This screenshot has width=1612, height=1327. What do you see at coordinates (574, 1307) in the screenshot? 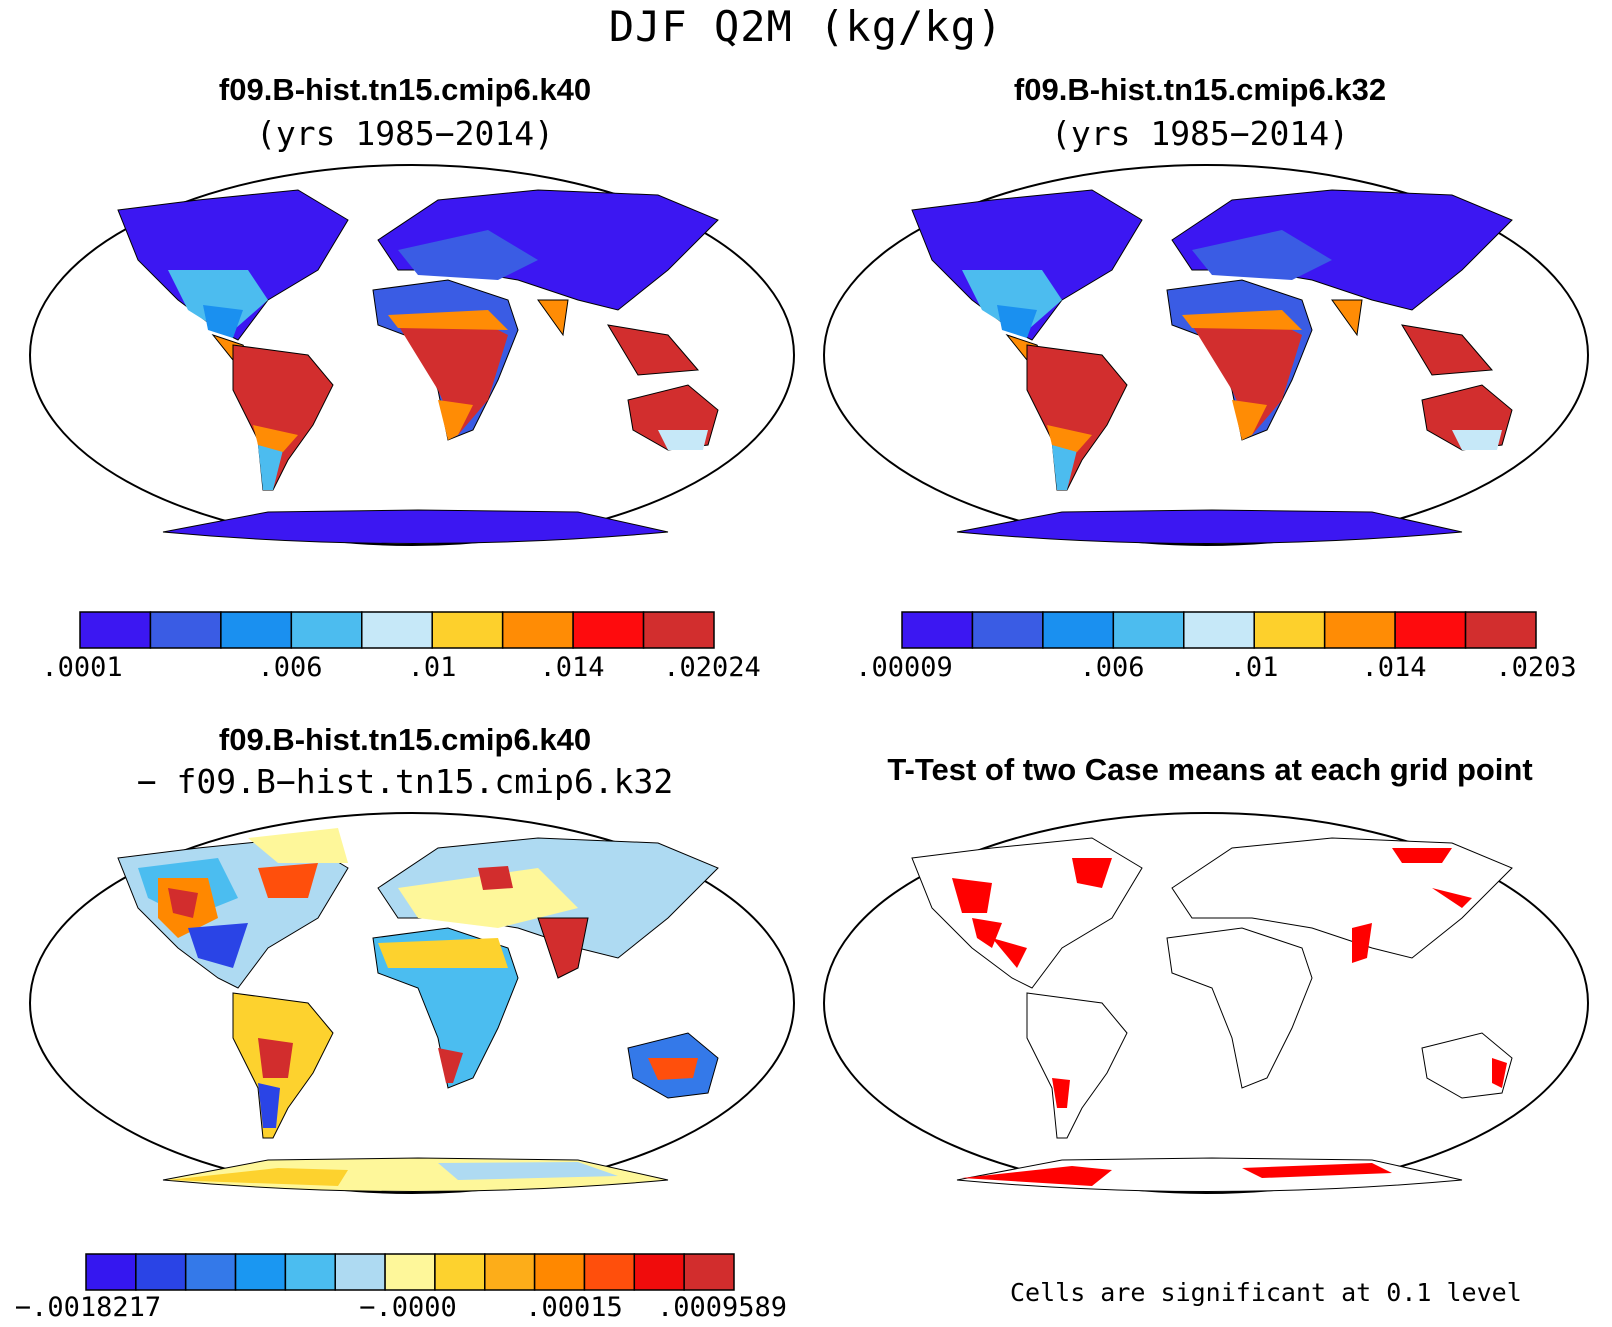
I see `colorbar-bottom-left-label: .00015` at bounding box center [574, 1307].